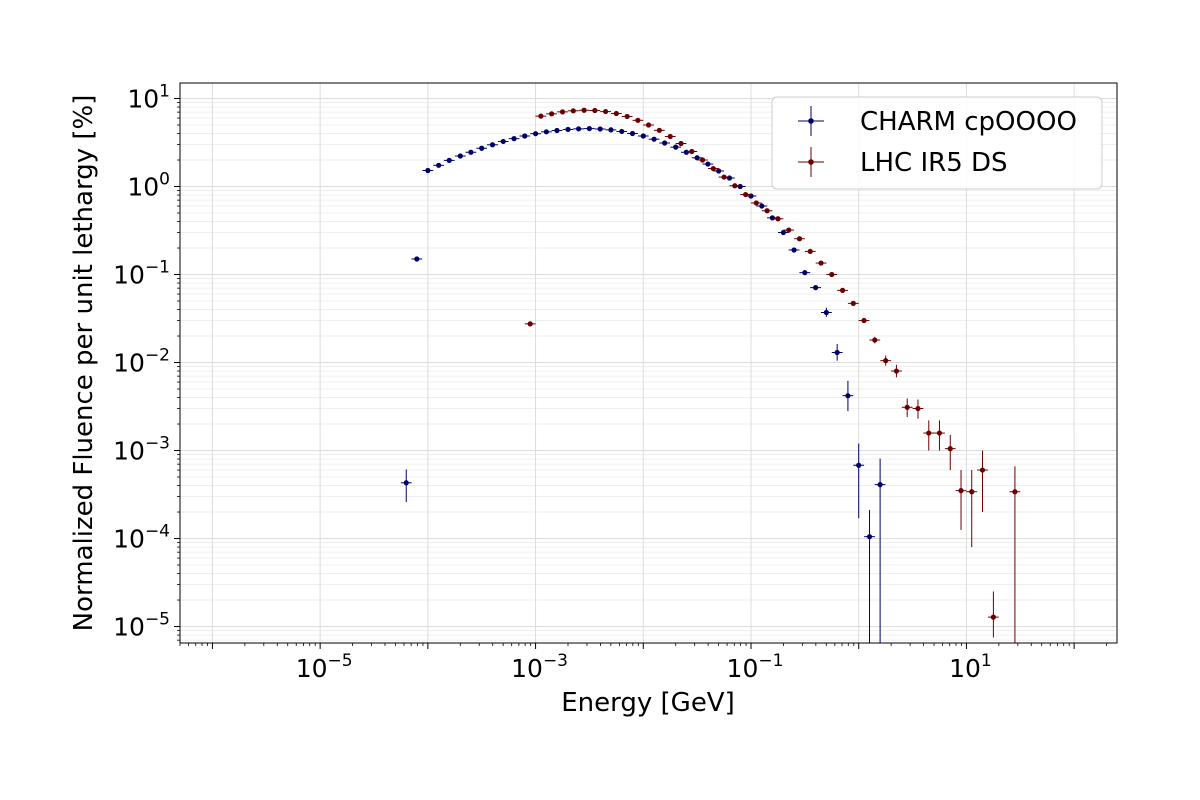 This screenshot has height=800, width=1200. Describe the element at coordinates (755, 667) in the screenshot. I see `x-tick-label: 10⁻¹` at that location.